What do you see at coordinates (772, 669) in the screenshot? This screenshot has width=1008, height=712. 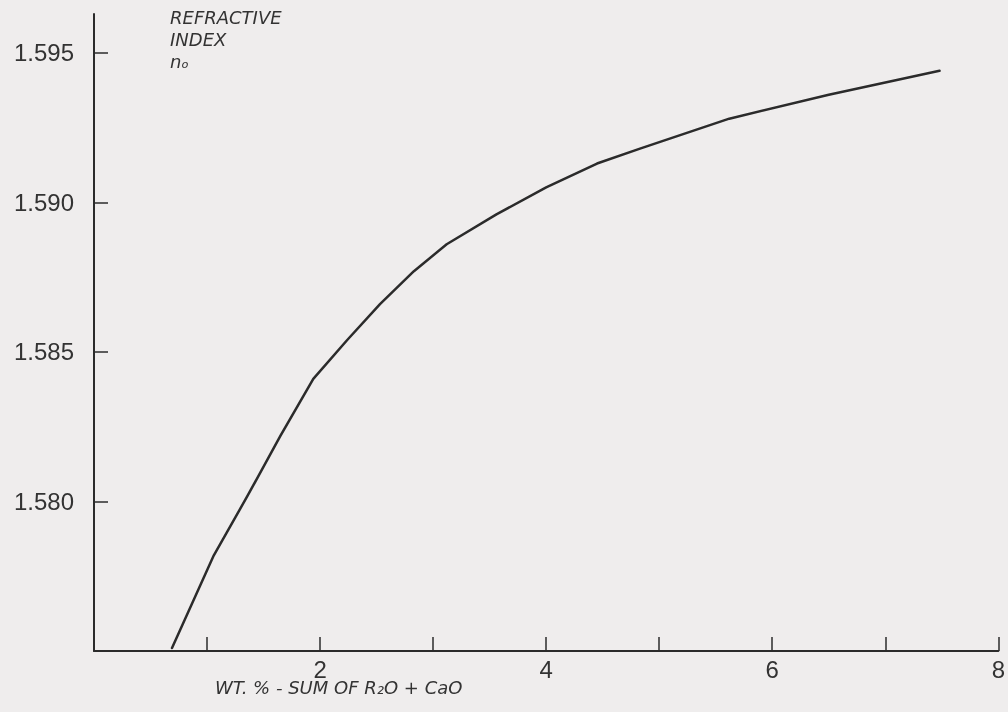 I see `x-tick-label: 6` at bounding box center [772, 669].